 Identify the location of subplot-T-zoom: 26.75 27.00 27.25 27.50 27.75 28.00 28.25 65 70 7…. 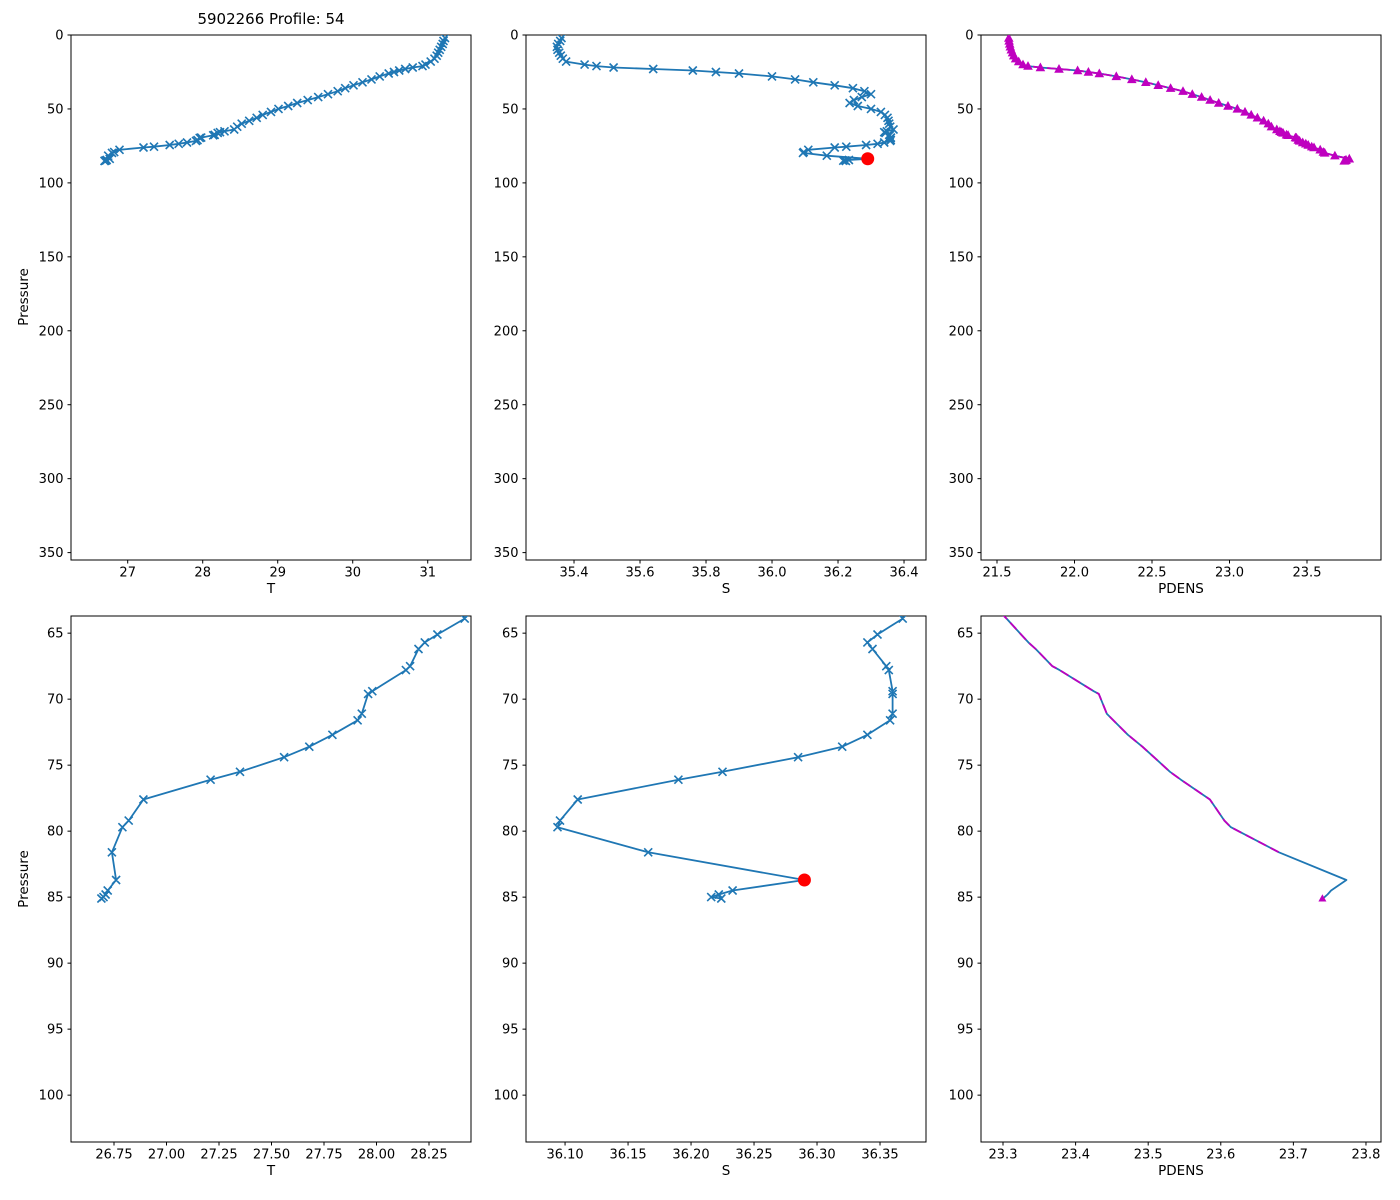
(255, 889).